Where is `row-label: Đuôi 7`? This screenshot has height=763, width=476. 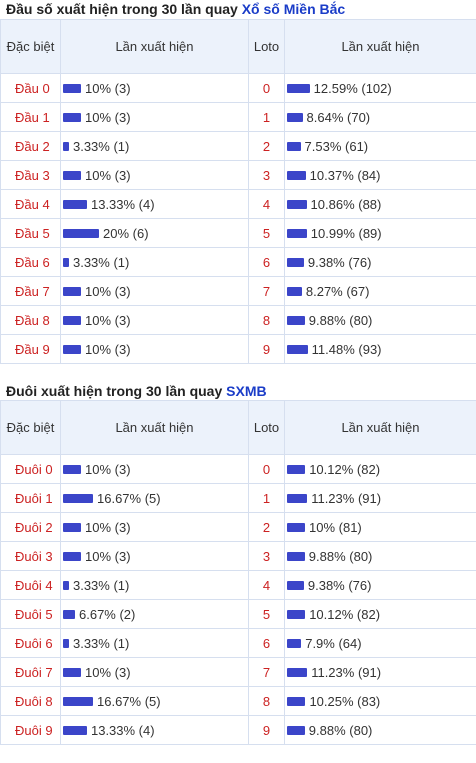 row-label: Đuôi 7 is located at coordinates (30, 672).